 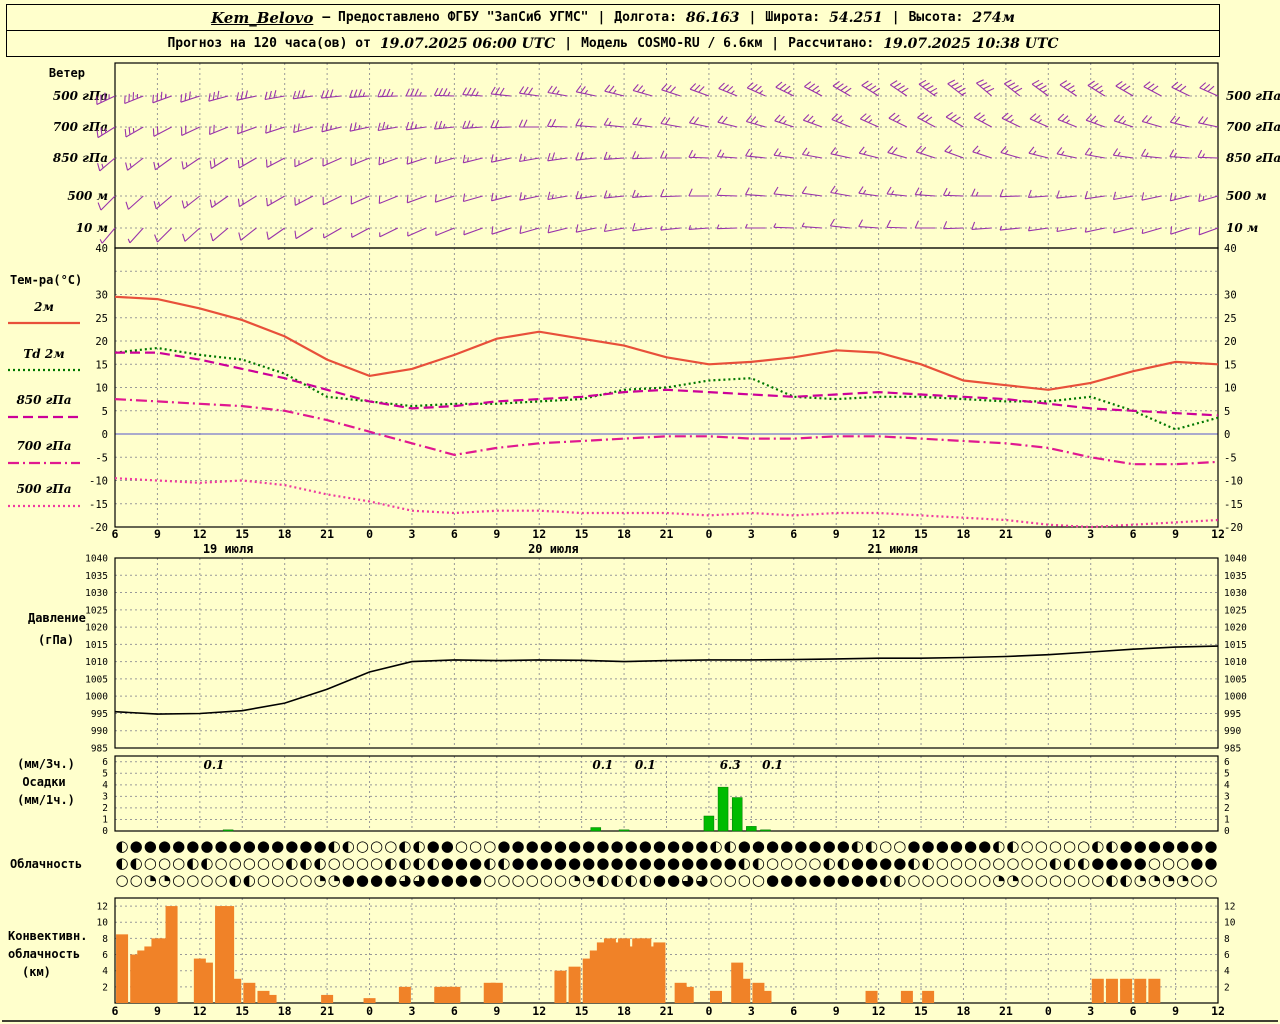 What do you see at coordinates (730, 765) in the screenshot?
I see `chart-label: 6.3` at bounding box center [730, 765].